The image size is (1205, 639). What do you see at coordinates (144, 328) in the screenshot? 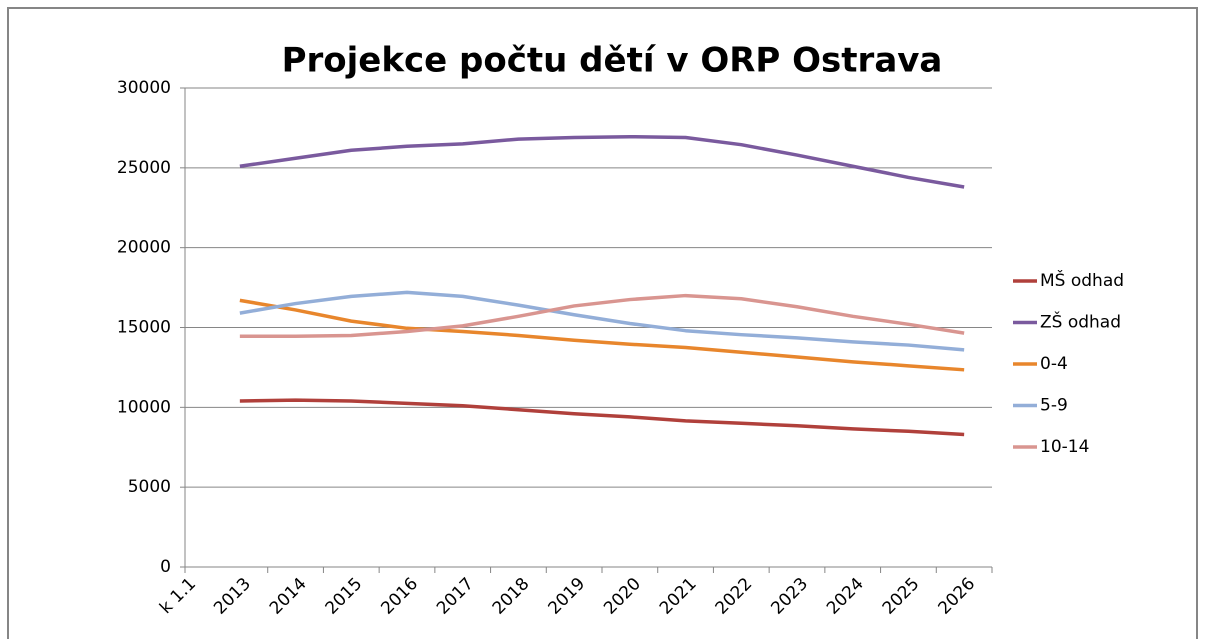
I see `y-tick-label: 15000` at bounding box center [144, 328].